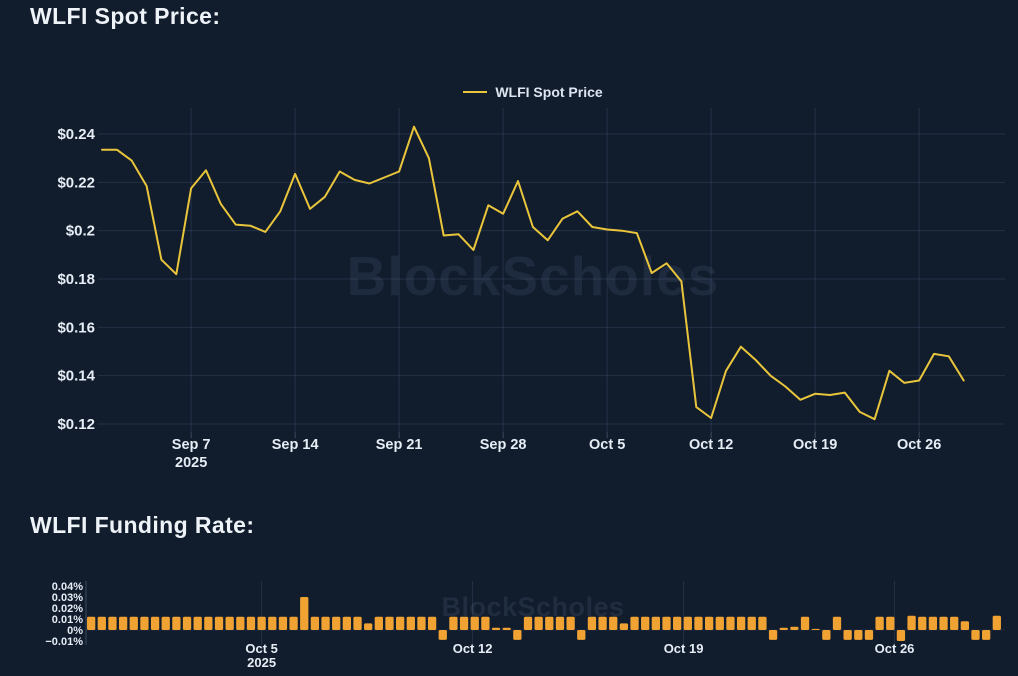 This screenshot has width=1018, height=676. What do you see at coordinates (544, 619) in the screenshot?
I see `funding-rate-bars` at bounding box center [544, 619].